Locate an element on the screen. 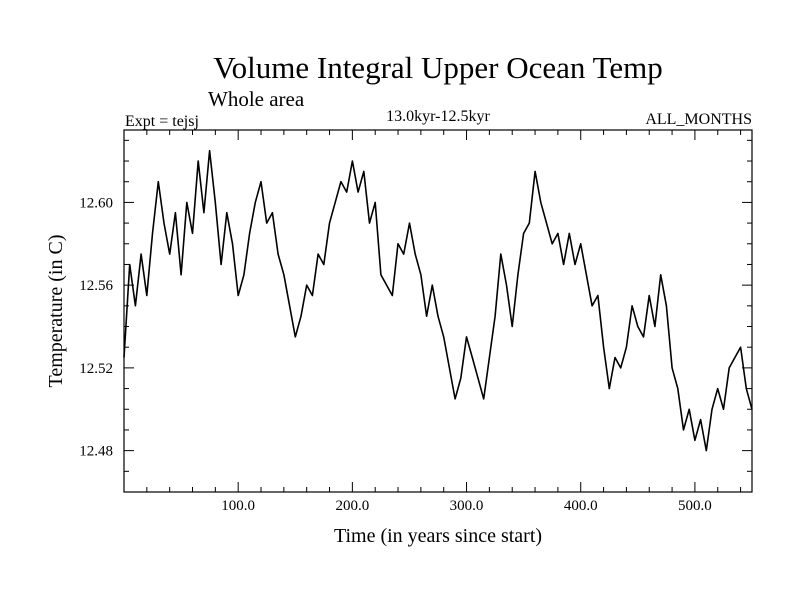  x-tick-label: 300.0 is located at coordinates (467, 506).